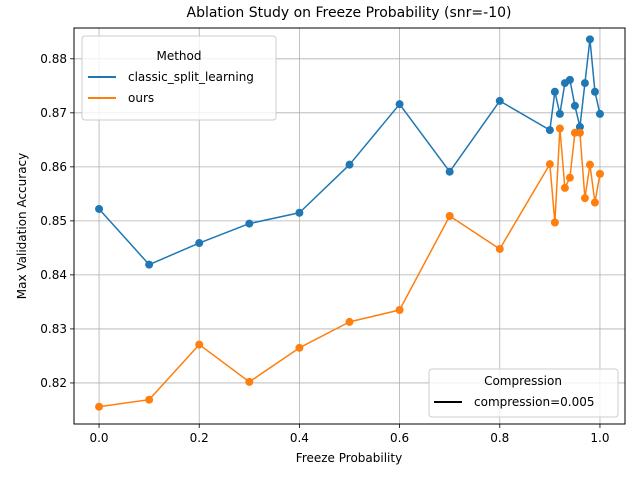  Describe the element at coordinates (53, 167) in the screenshot. I see `y-tick-label: 0.86` at that location.